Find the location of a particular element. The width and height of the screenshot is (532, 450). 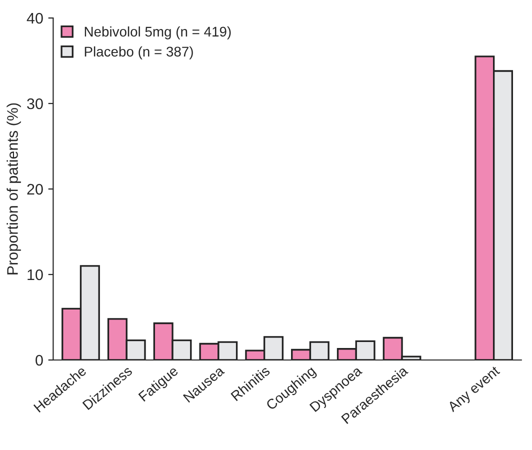

y-tick-label: 10 is located at coordinates (35, 274).